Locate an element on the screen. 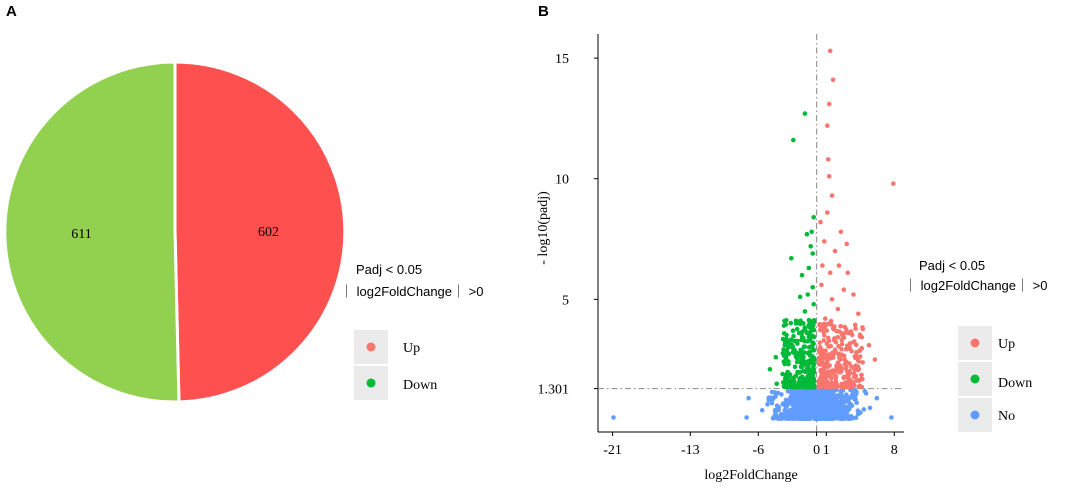 This screenshot has height=490, width=1084. pie-label-down: 611 is located at coordinates (81, 234).